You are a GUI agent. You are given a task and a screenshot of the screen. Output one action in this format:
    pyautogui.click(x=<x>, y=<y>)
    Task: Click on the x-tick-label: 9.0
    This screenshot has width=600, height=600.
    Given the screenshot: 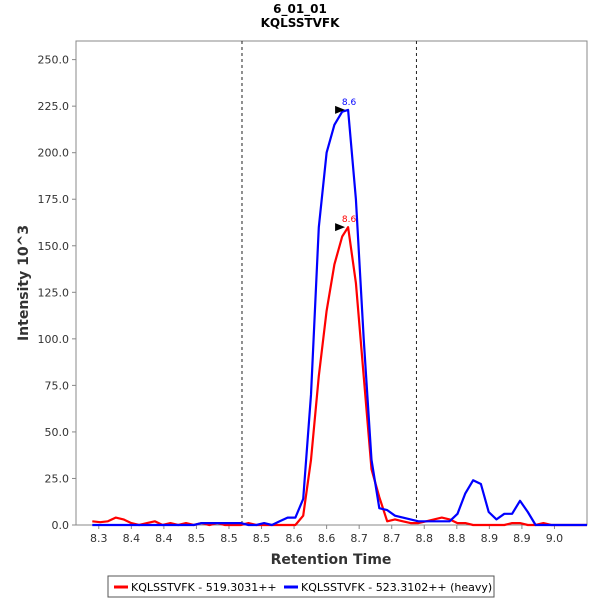 What is the action you would take?
    pyautogui.click(x=555, y=538)
    